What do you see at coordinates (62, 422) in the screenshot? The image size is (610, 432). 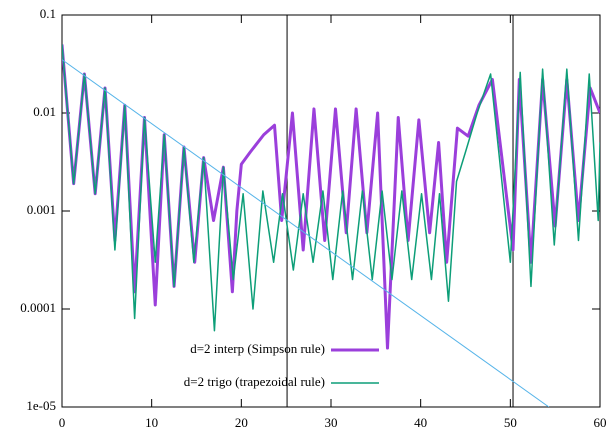 I see `x-tick-label: 0` at bounding box center [62, 422].